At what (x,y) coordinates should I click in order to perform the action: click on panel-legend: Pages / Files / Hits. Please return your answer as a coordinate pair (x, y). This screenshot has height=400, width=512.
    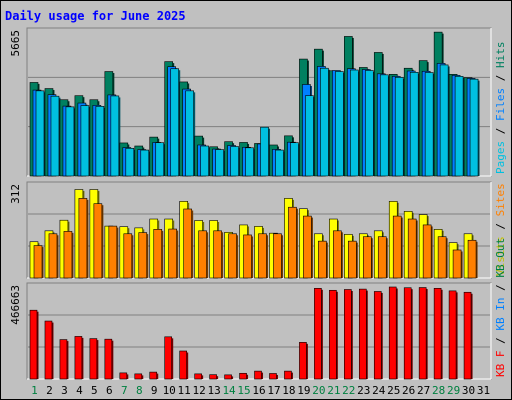
    Looking at the image, I should click on (500, 108).